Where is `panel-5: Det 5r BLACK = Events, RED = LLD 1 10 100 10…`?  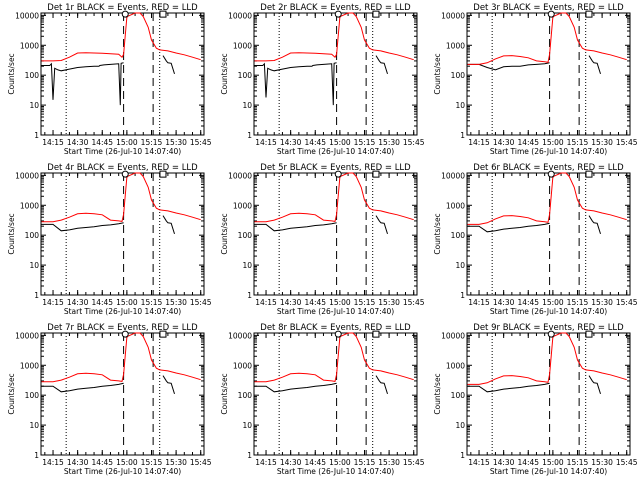
panel-5: Det 5r BLACK = Events, RED = LLD 1 10 100 10… is located at coordinates (322, 239).